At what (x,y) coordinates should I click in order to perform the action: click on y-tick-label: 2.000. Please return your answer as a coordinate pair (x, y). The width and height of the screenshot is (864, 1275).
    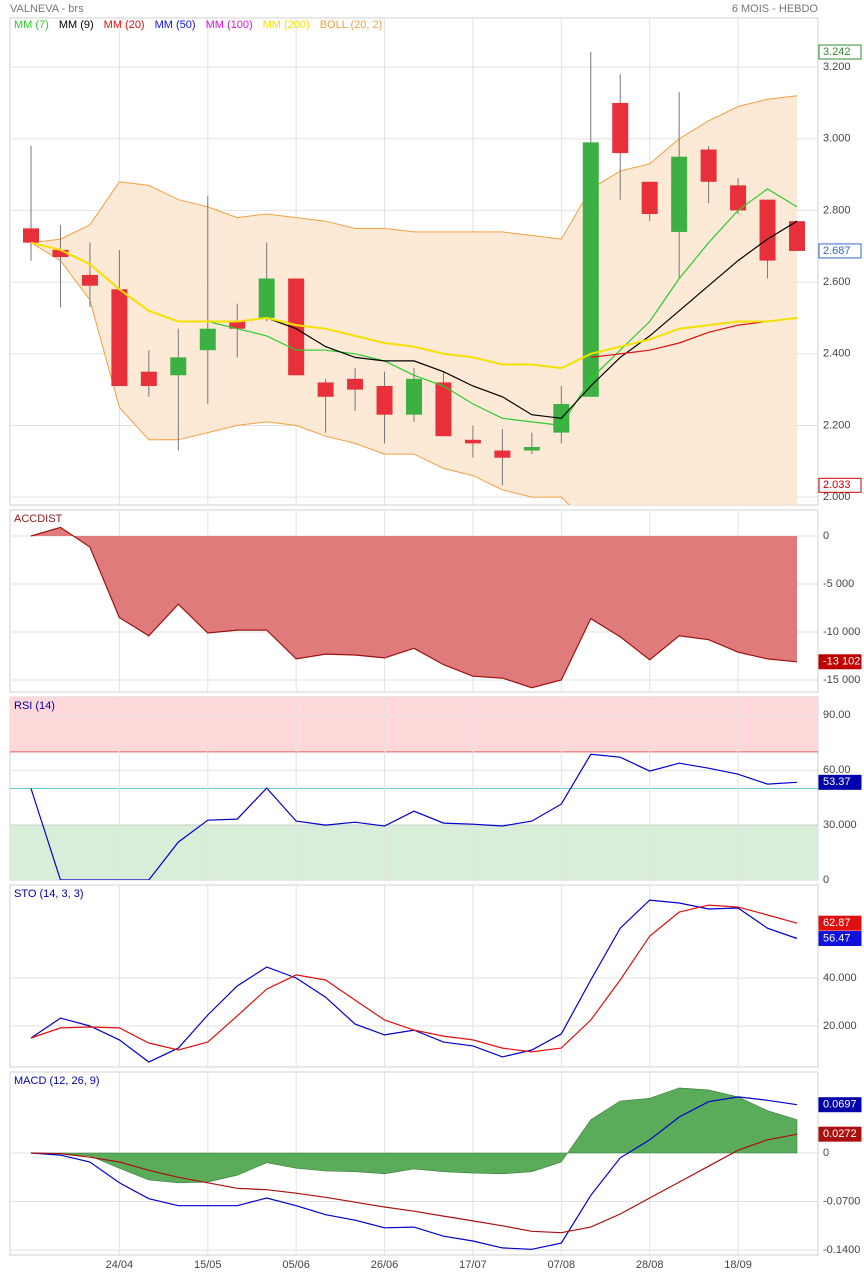
    Looking at the image, I should click on (837, 497).